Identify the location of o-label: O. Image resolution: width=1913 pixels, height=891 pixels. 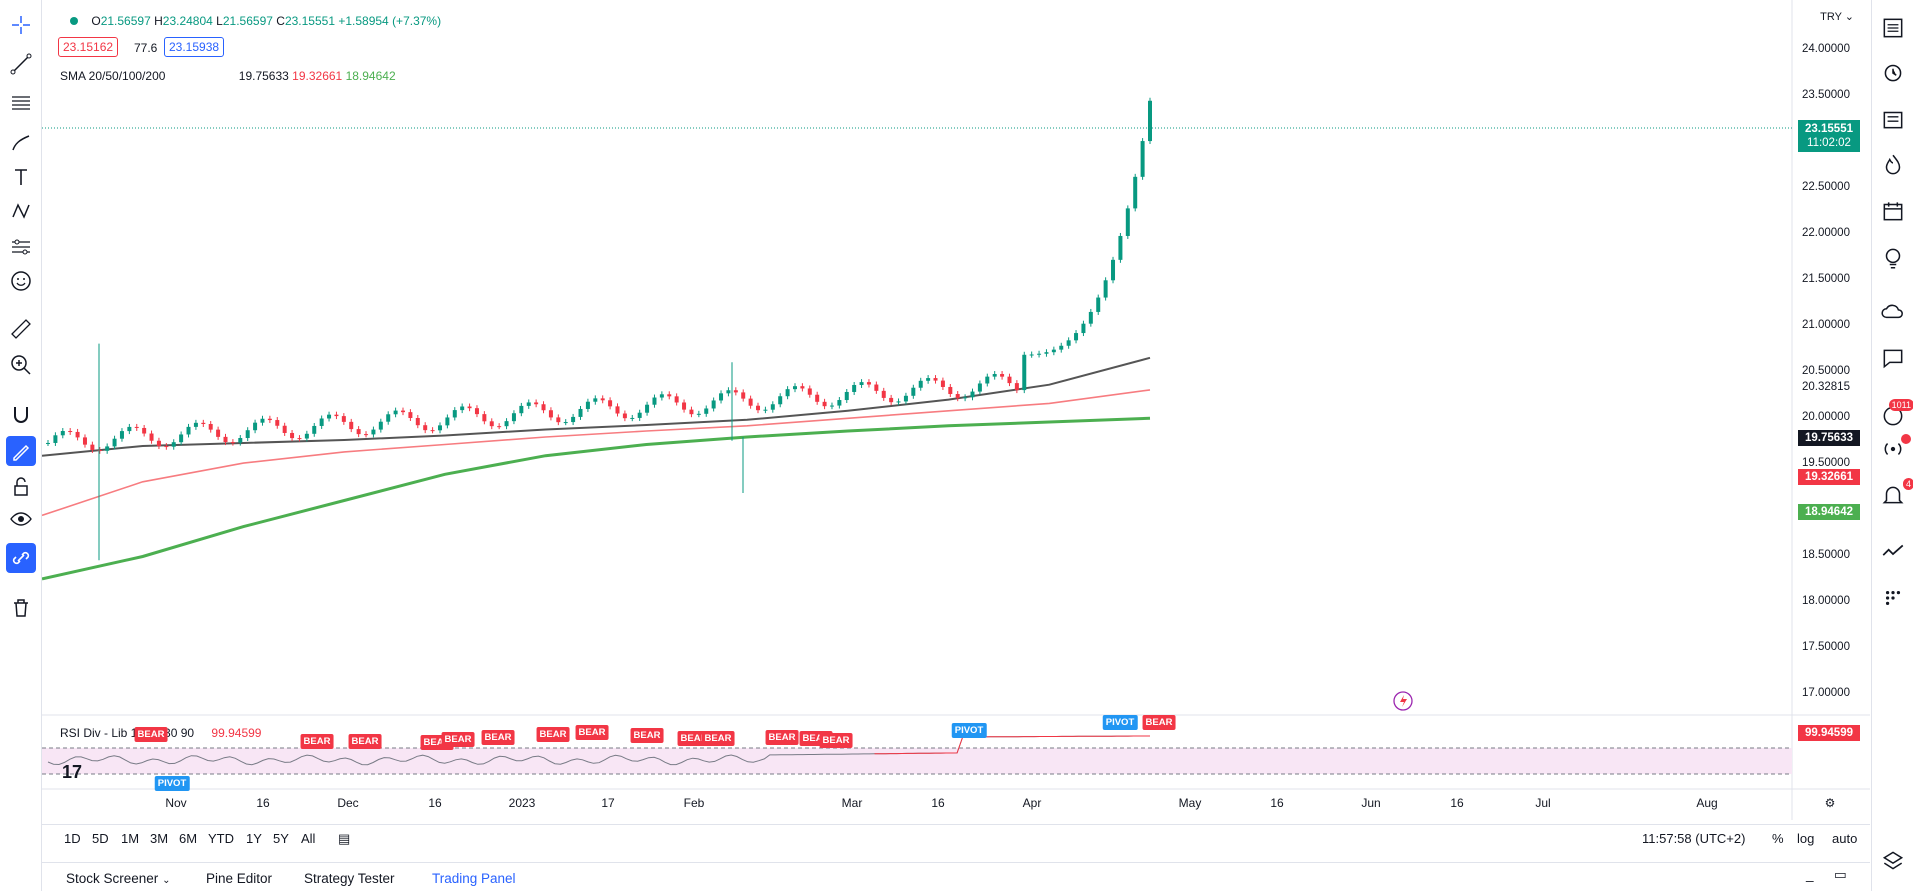
(96, 21).